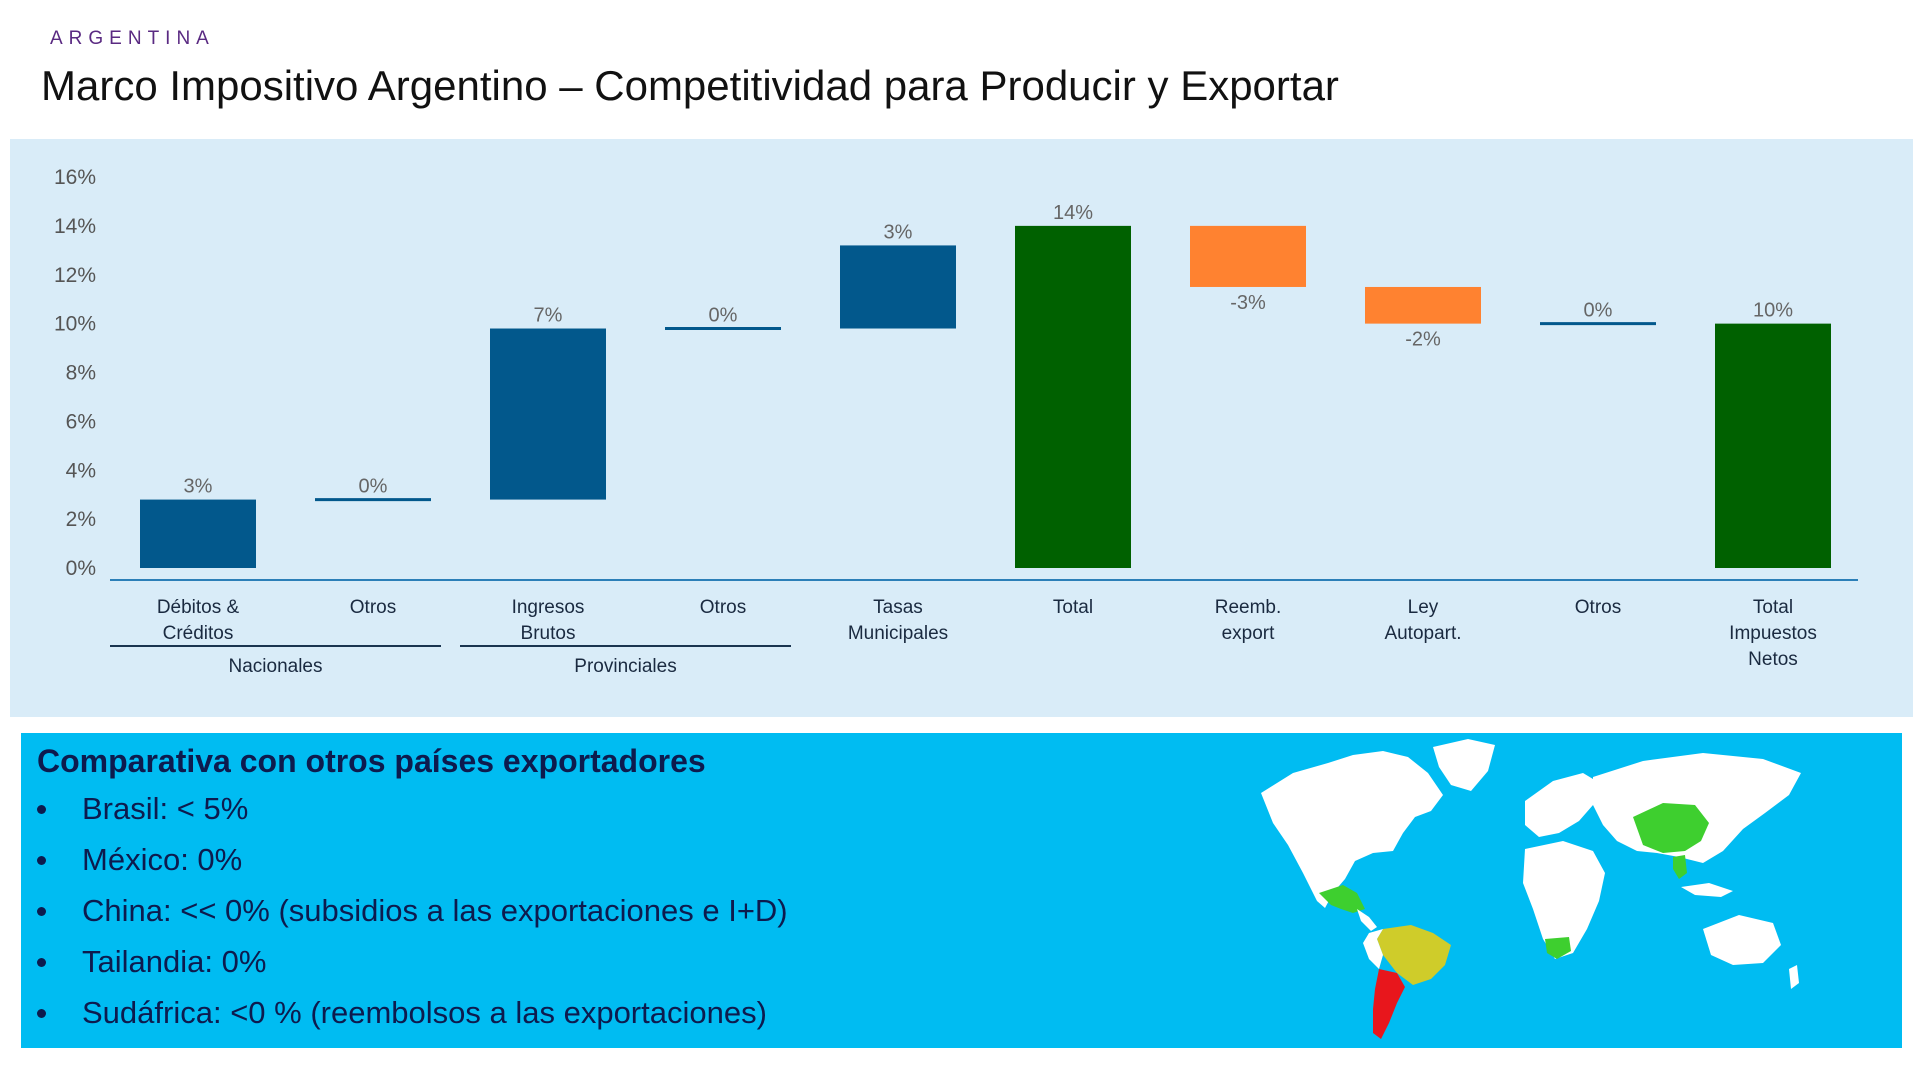  Describe the element at coordinates (81, 421) in the screenshot. I see `y-tick-label: 6%` at that location.